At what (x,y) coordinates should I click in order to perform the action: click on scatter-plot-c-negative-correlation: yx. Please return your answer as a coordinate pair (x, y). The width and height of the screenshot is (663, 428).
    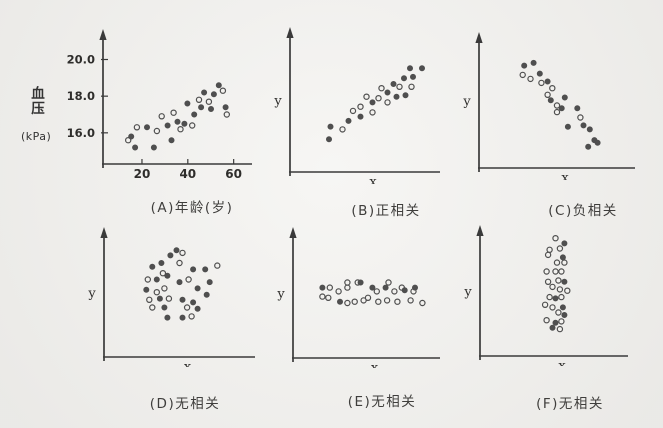
    Looking at the image, I should click on (548, 106).